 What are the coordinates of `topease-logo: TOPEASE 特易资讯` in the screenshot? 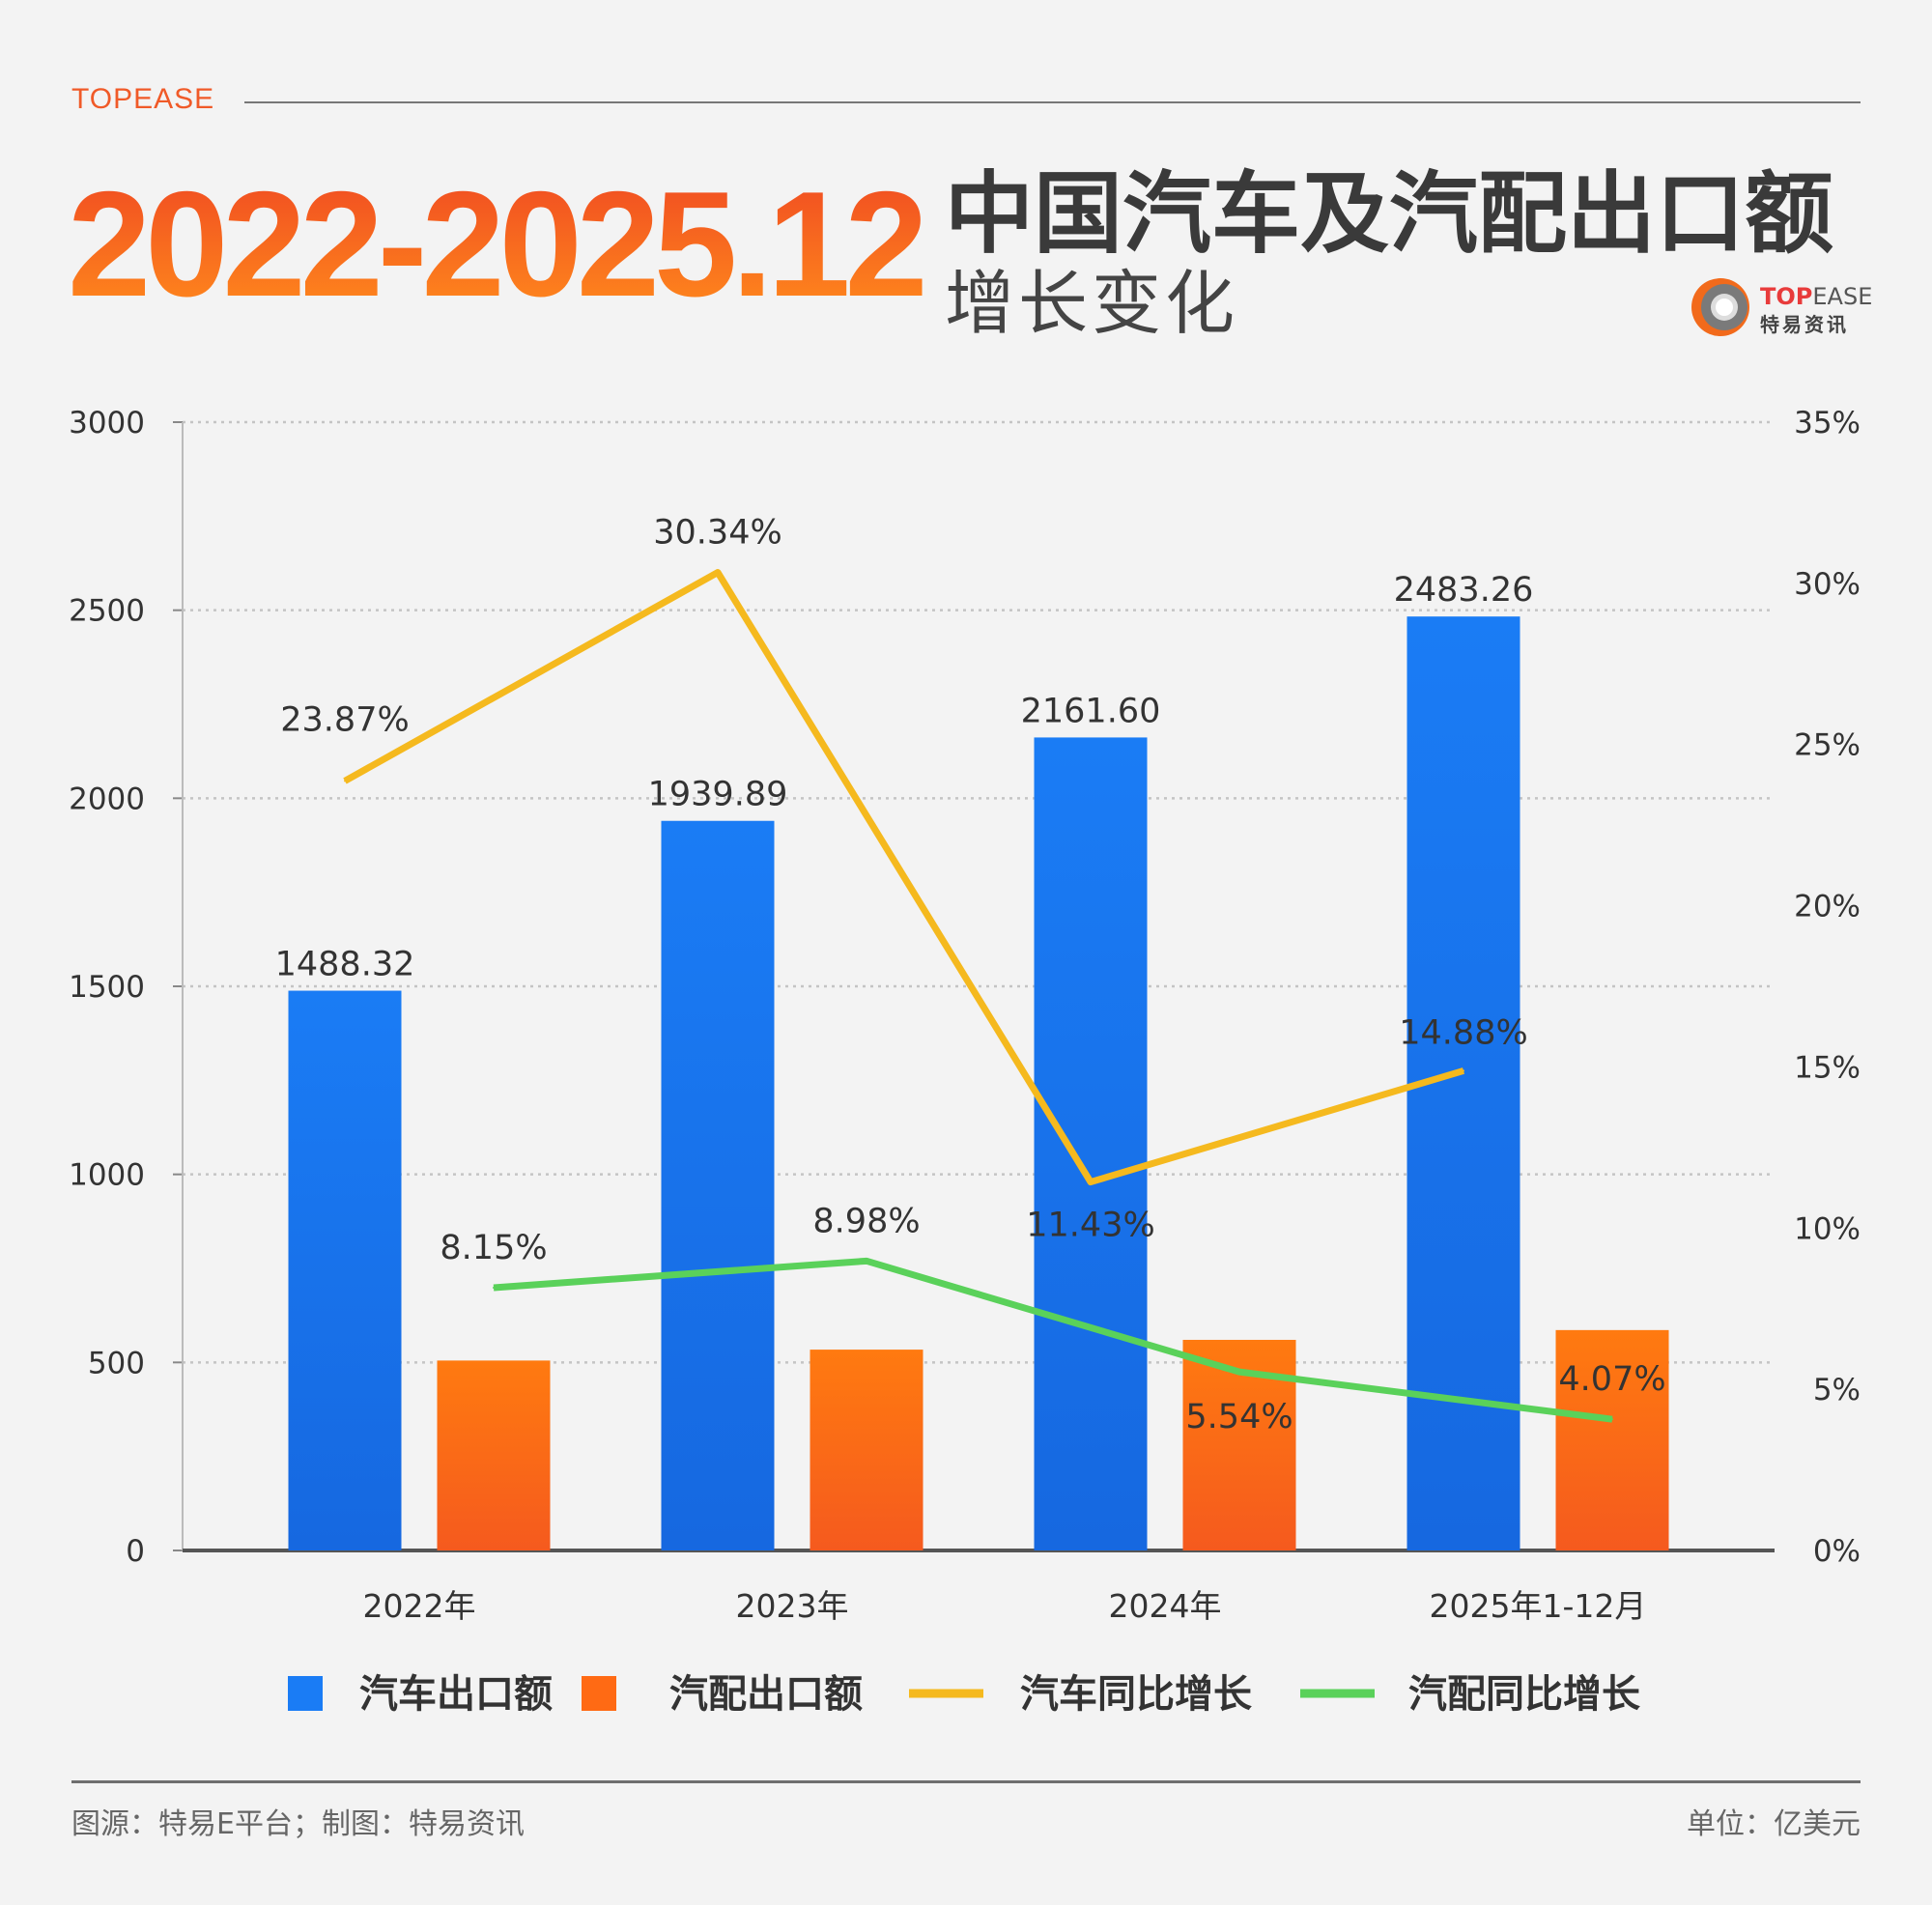 It's located at (1781, 307).